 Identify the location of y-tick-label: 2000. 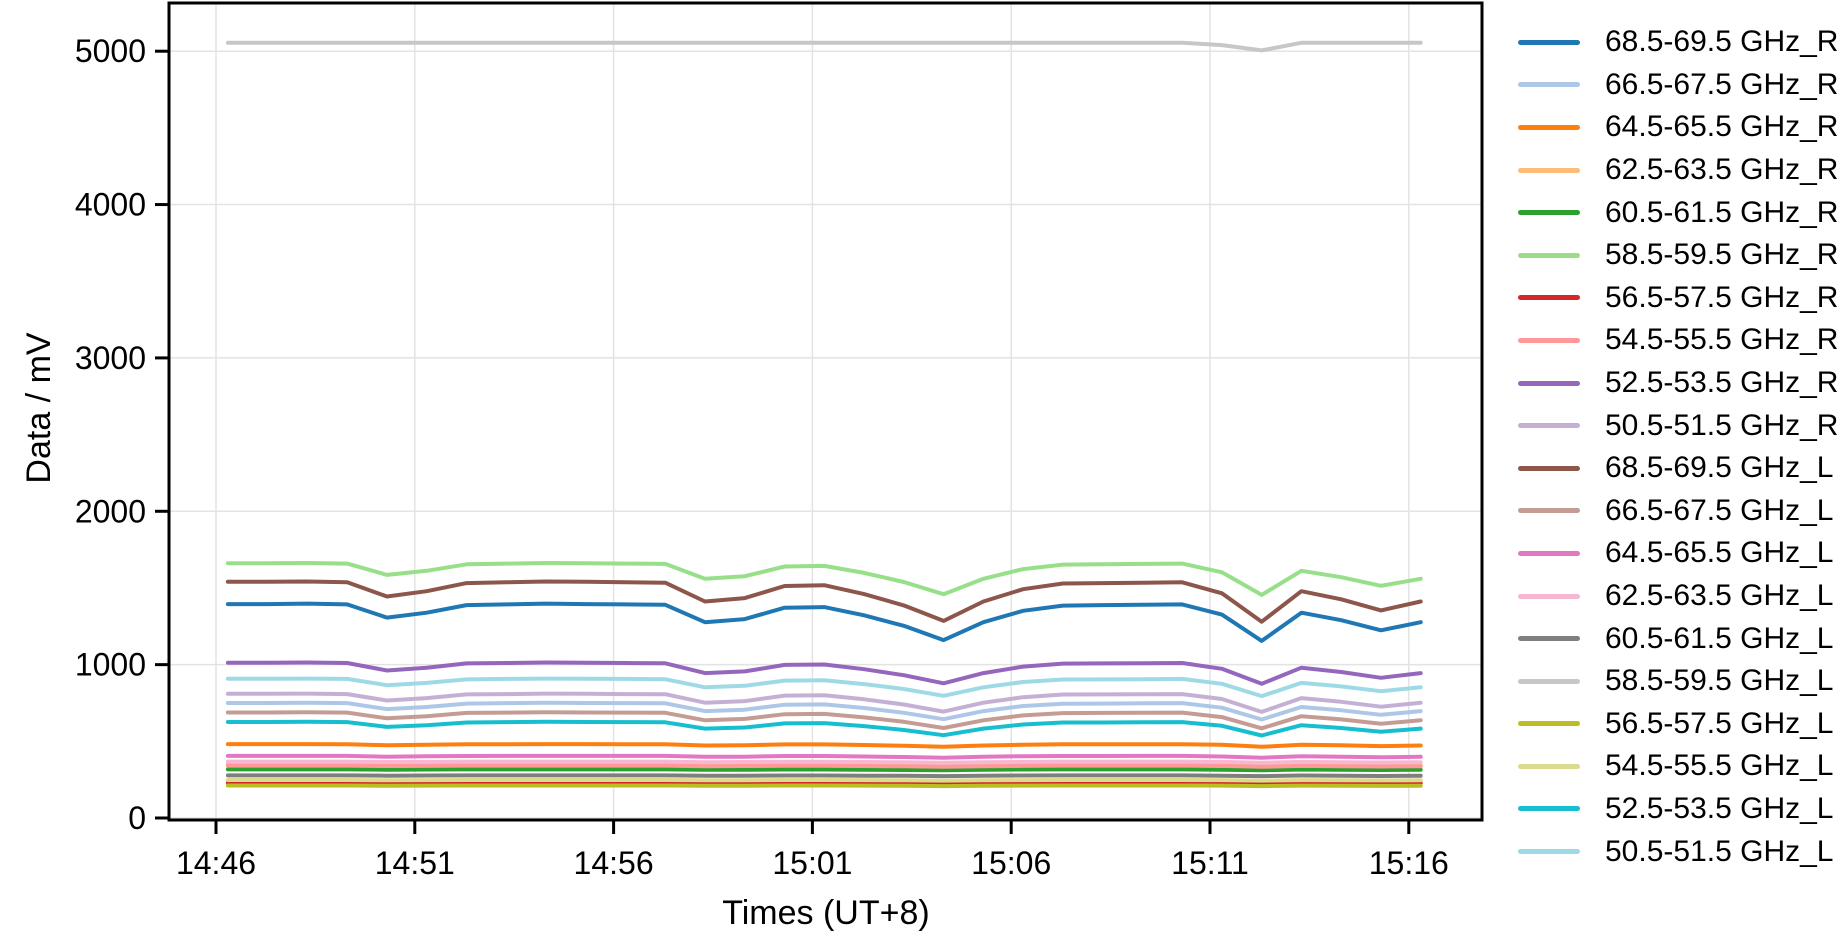
(110, 511).